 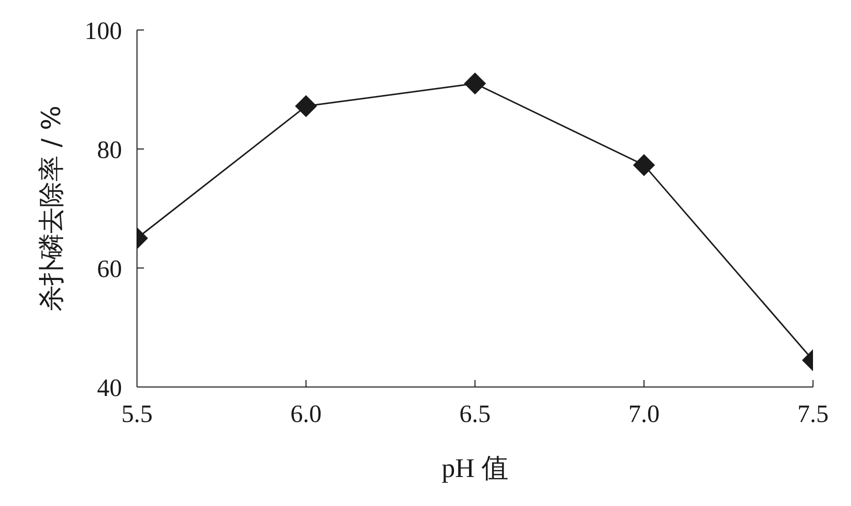 I want to click on x-tick-label: 7.0, so click(x=644, y=414).